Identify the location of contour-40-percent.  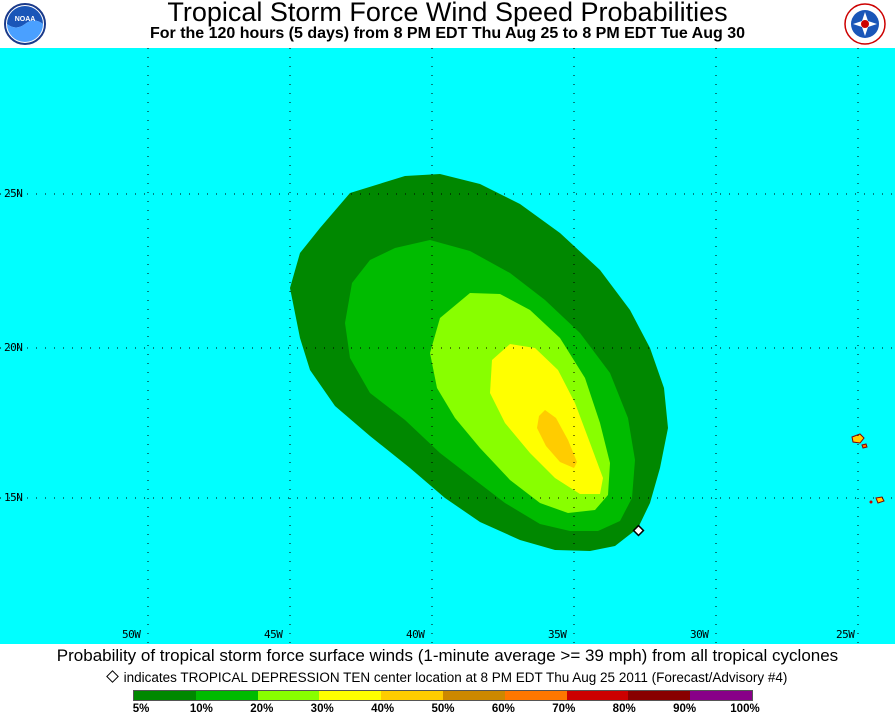
(557, 439).